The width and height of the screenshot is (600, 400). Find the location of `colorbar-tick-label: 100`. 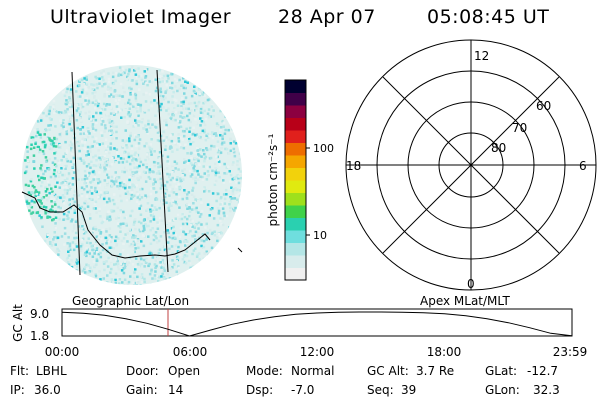

colorbar-tick-label: 100 is located at coordinates (323, 148).